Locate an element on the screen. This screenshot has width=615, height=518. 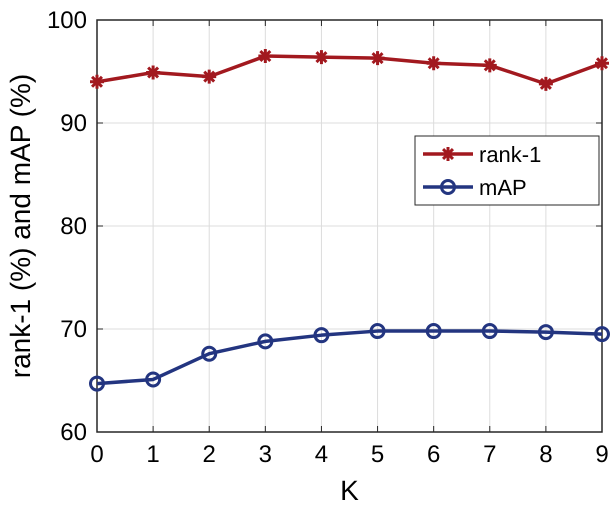
x-tick-label: 1 is located at coordinates (153, 454).